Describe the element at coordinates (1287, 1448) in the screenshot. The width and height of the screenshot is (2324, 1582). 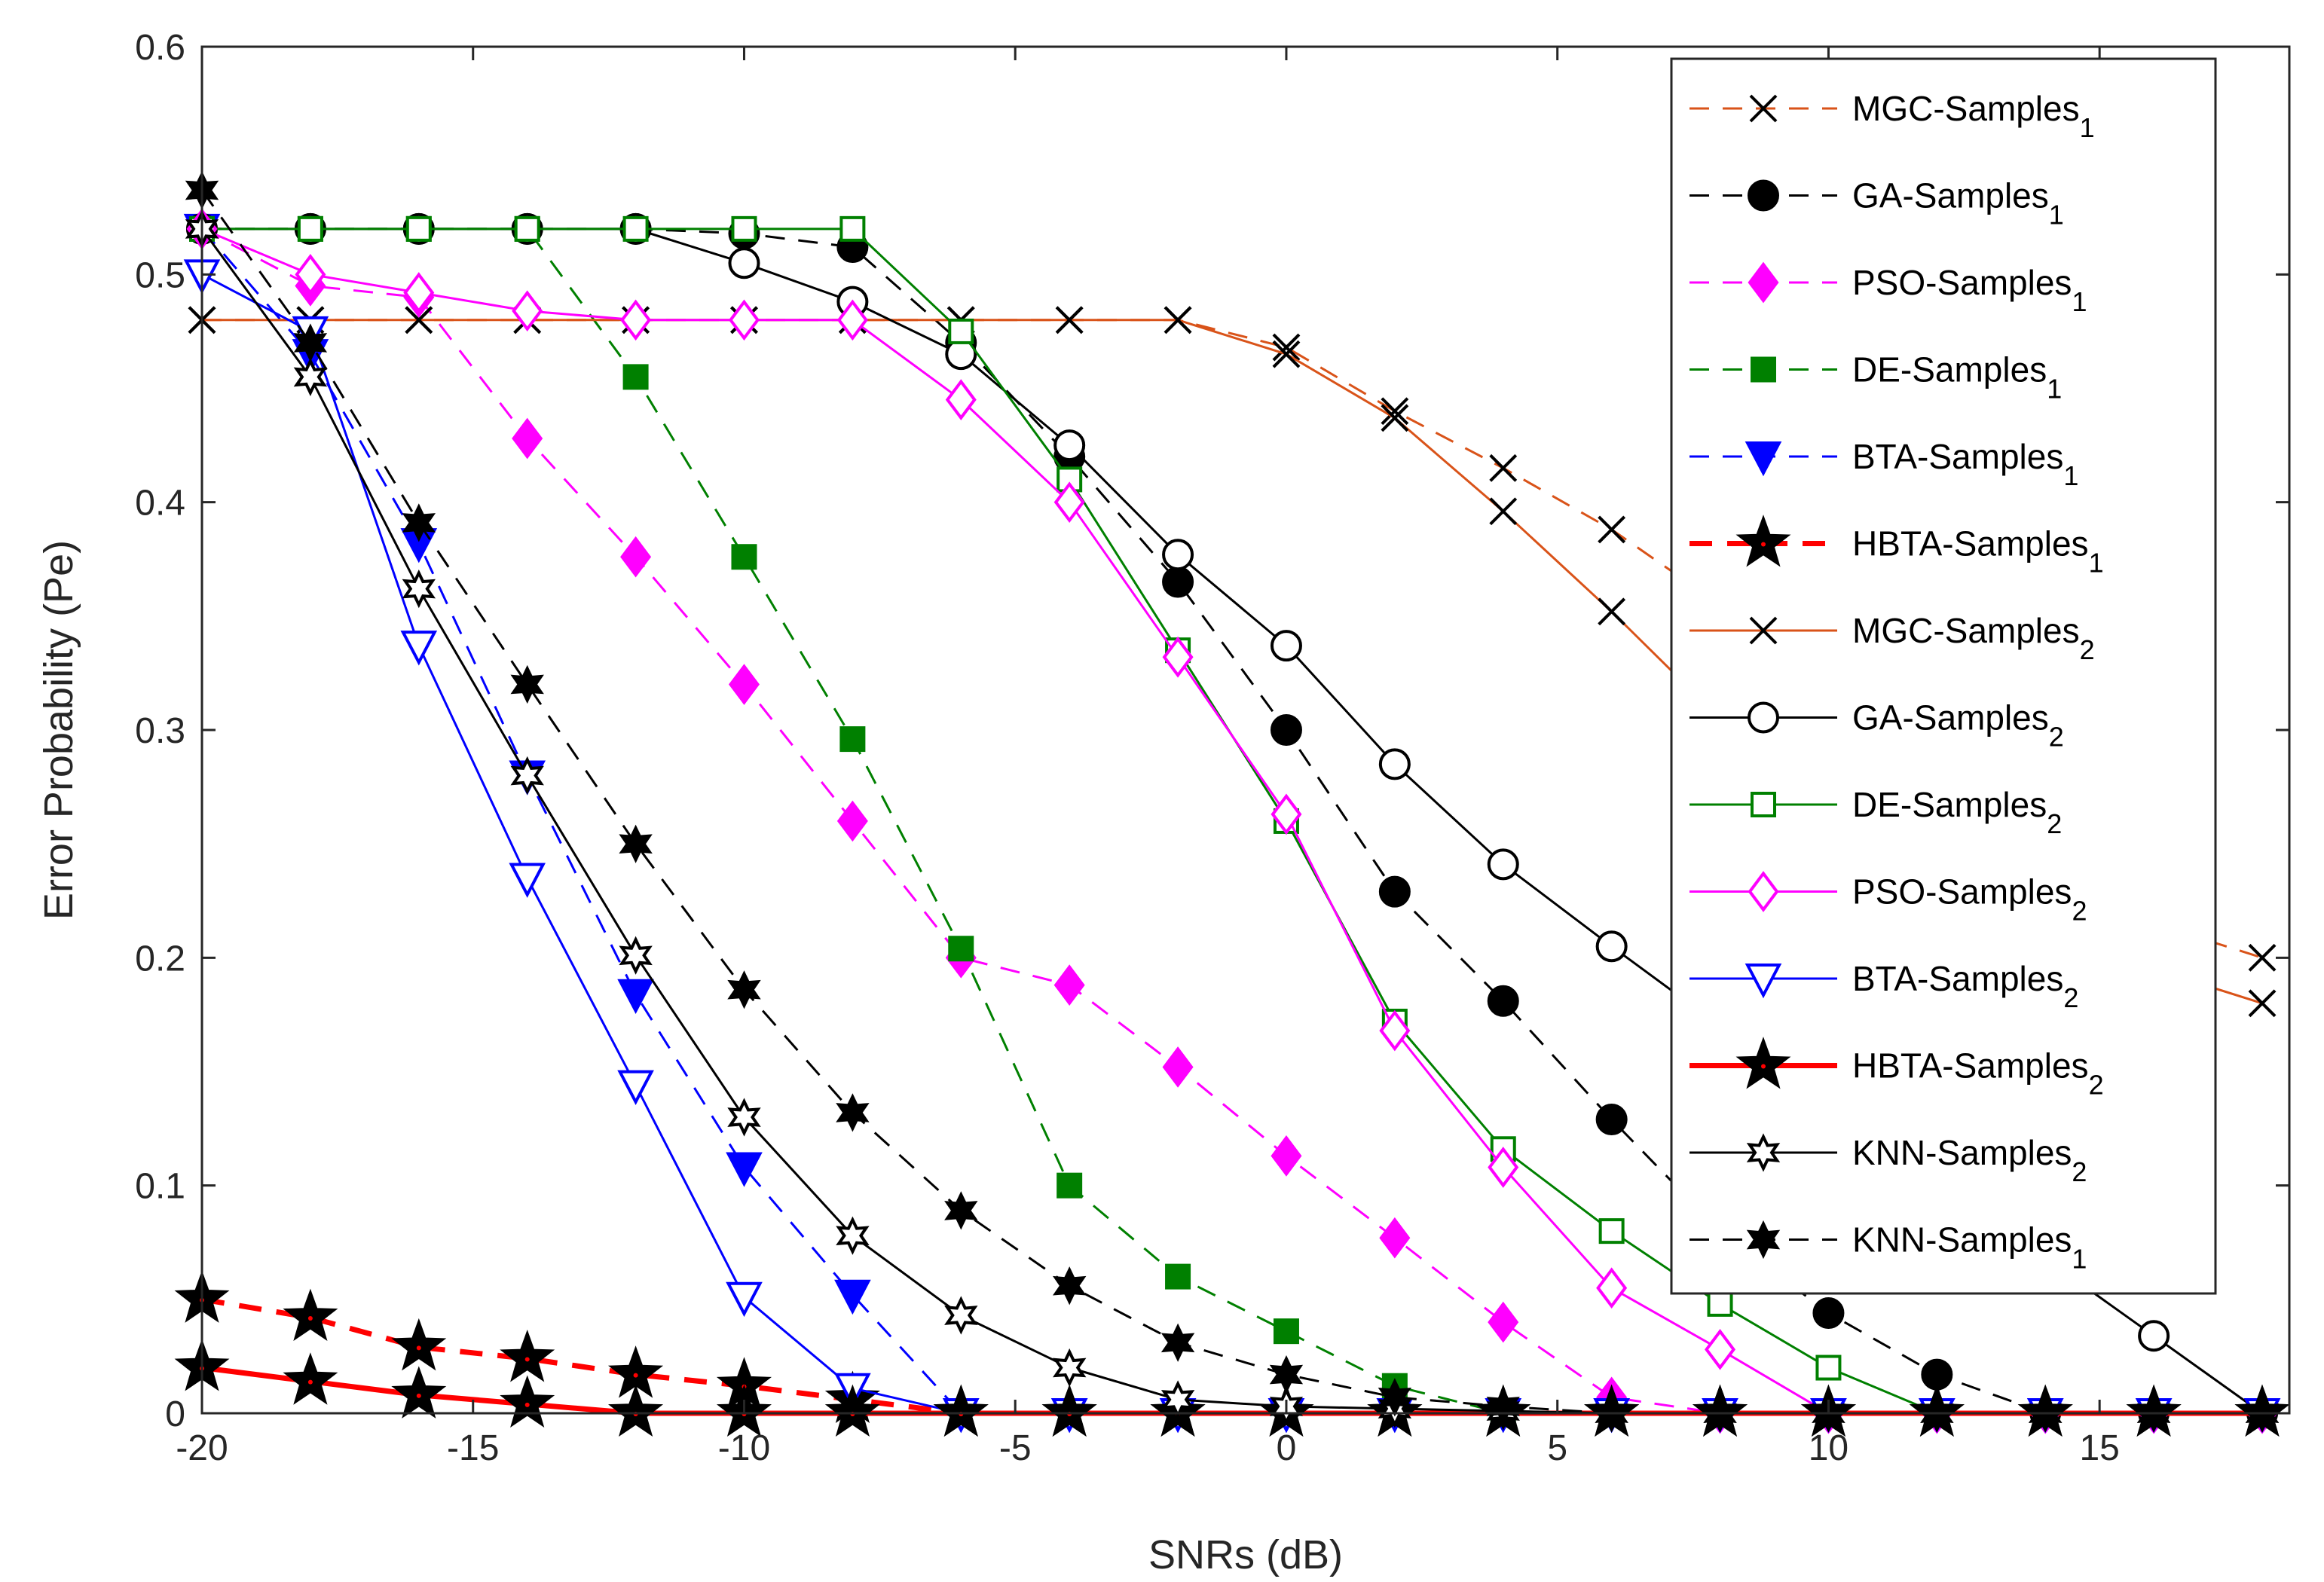
I see `x-tick-label: 0` at that location.